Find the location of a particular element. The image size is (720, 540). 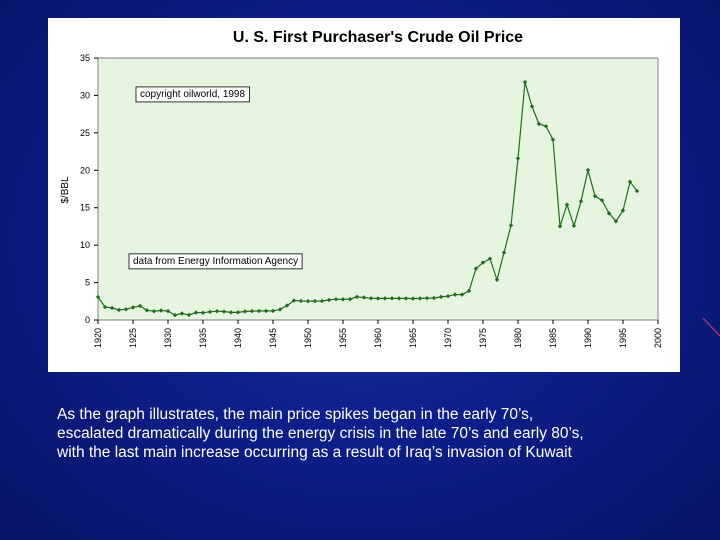

x-tick-label: 1975 is located at coordinates (483, 338).